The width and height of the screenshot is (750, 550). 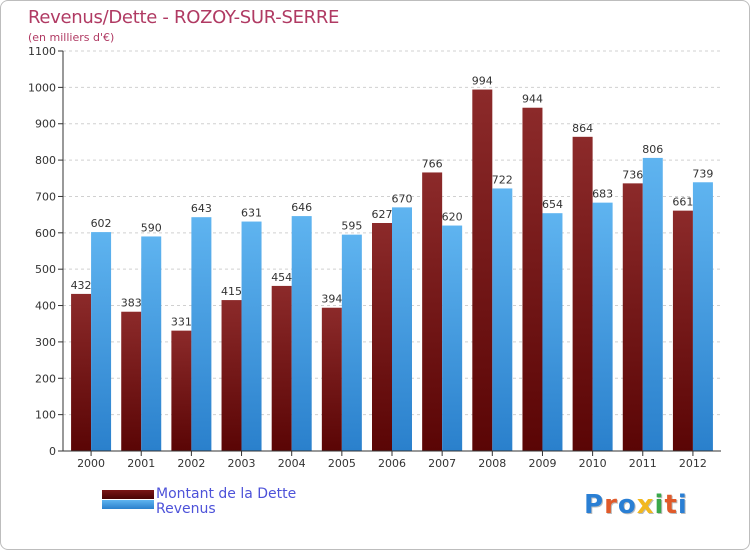 What do you see at coordinates (45, 306) in the screenshot?
I see `y-tick-label: 400` at bounding box center [45, 306].